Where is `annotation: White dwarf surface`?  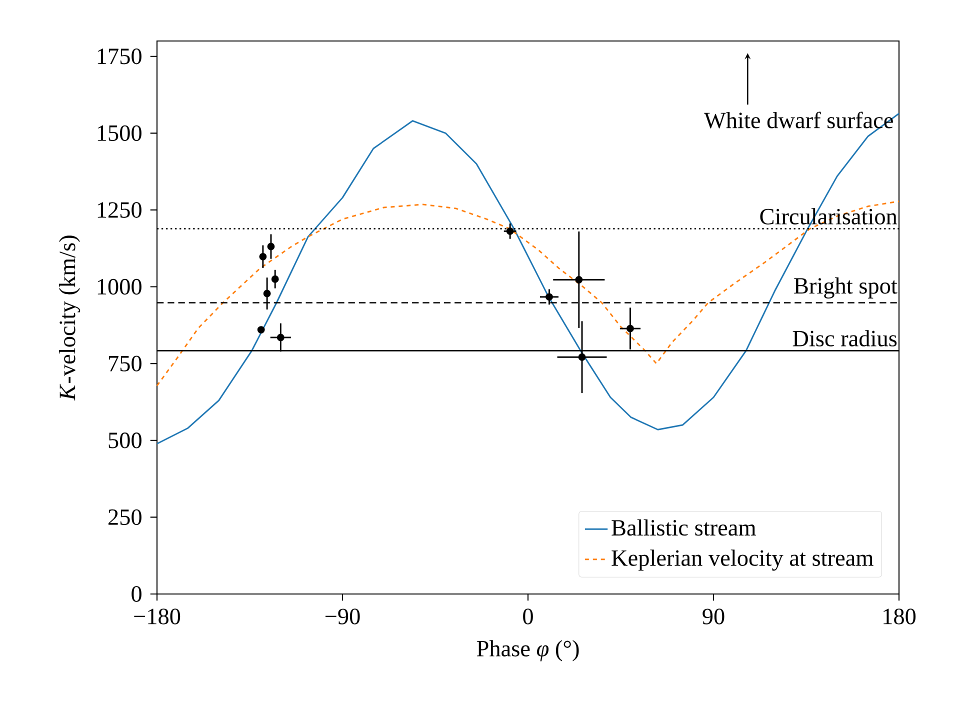 annotation: White dwarf surface is located at coordinates (798, 120).